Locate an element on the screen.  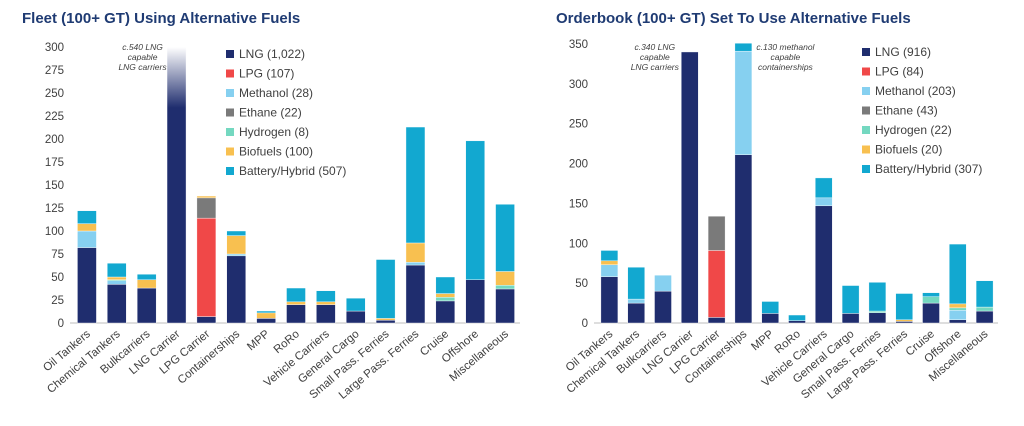
orderbook-annotation-line: c.340 LNG is located at coordinates (654, 47).